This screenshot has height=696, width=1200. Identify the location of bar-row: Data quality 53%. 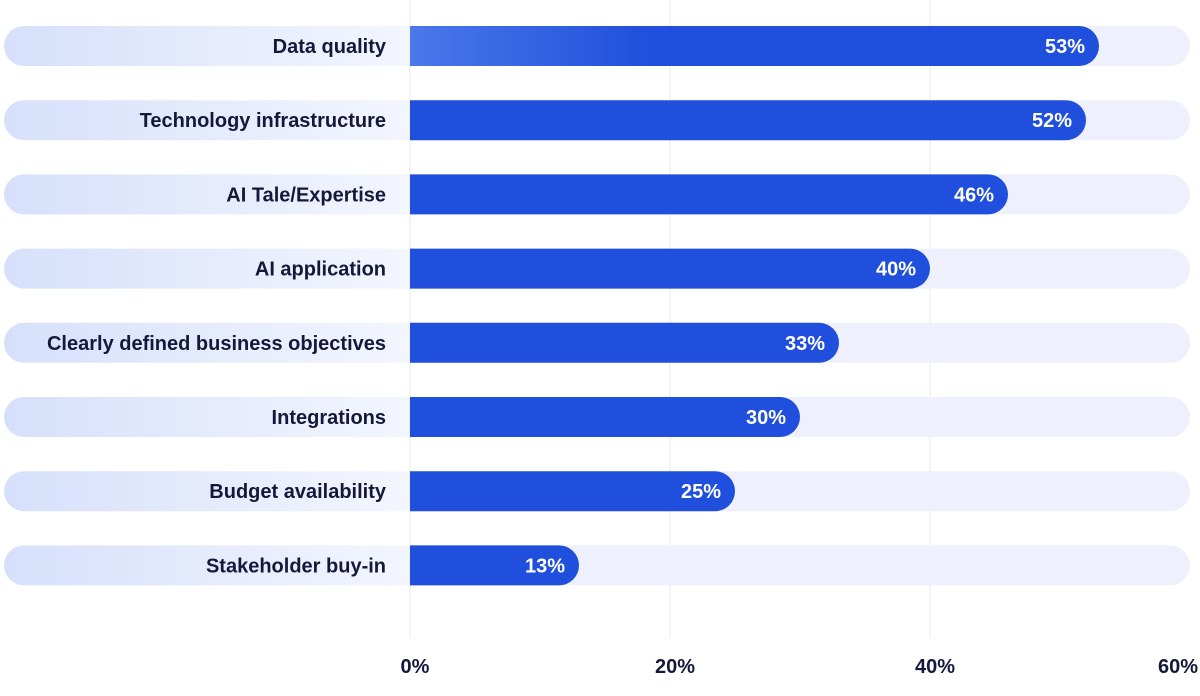
(597, 46).